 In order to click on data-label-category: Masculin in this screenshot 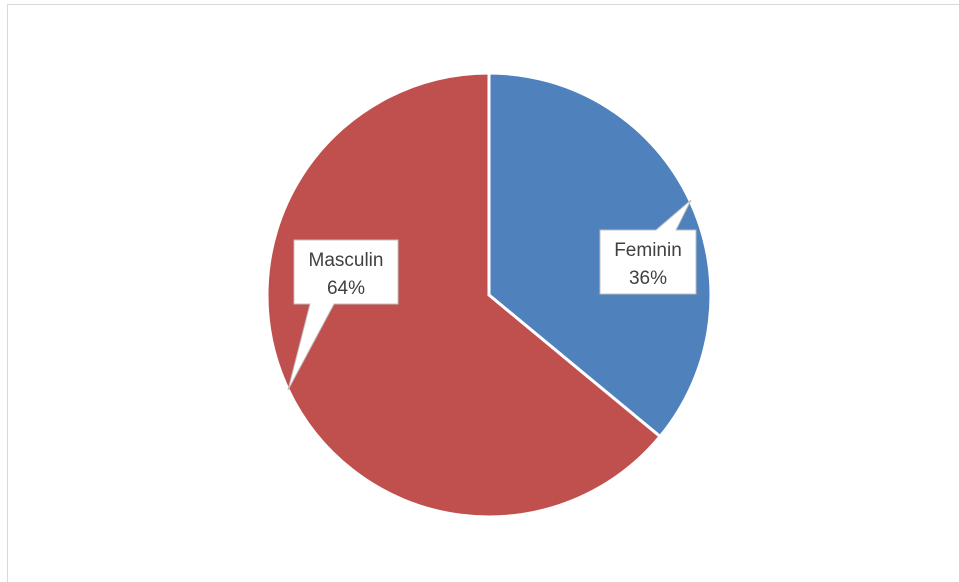, I will do `click(346, 260)`.